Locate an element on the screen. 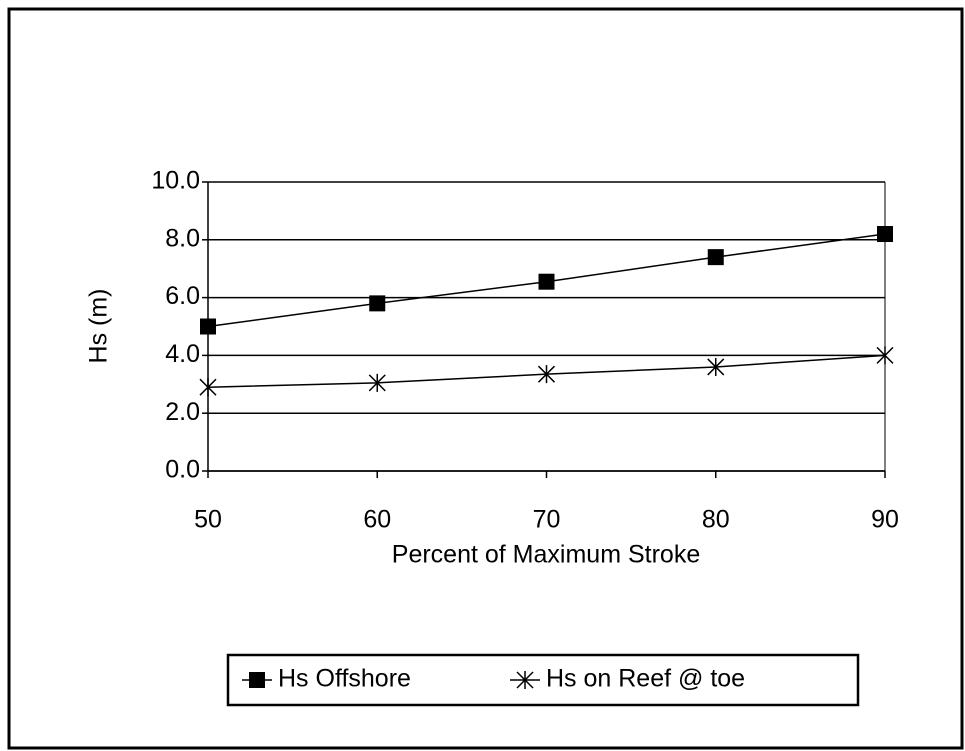 Image resolution: width=965 pixels, height=751 pixels. y-tick-label: 8.0 is located at coordinates (182, 238).